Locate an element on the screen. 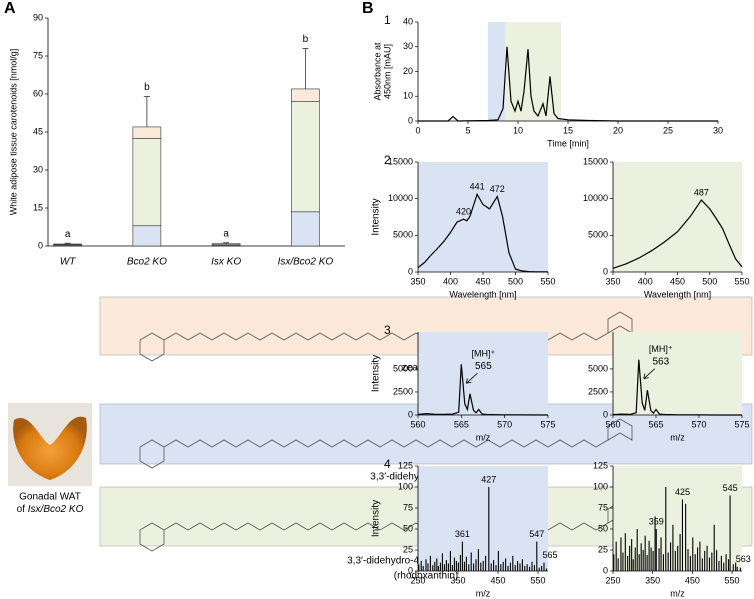 This screenshot has width=754, height=599. y-tick-label: 40 is located at coordinates (408, 21).